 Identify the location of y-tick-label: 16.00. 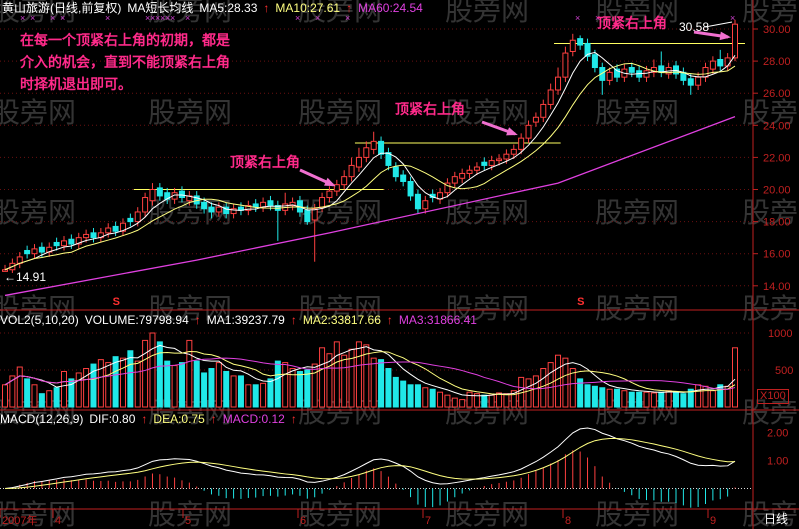
(777, 255).